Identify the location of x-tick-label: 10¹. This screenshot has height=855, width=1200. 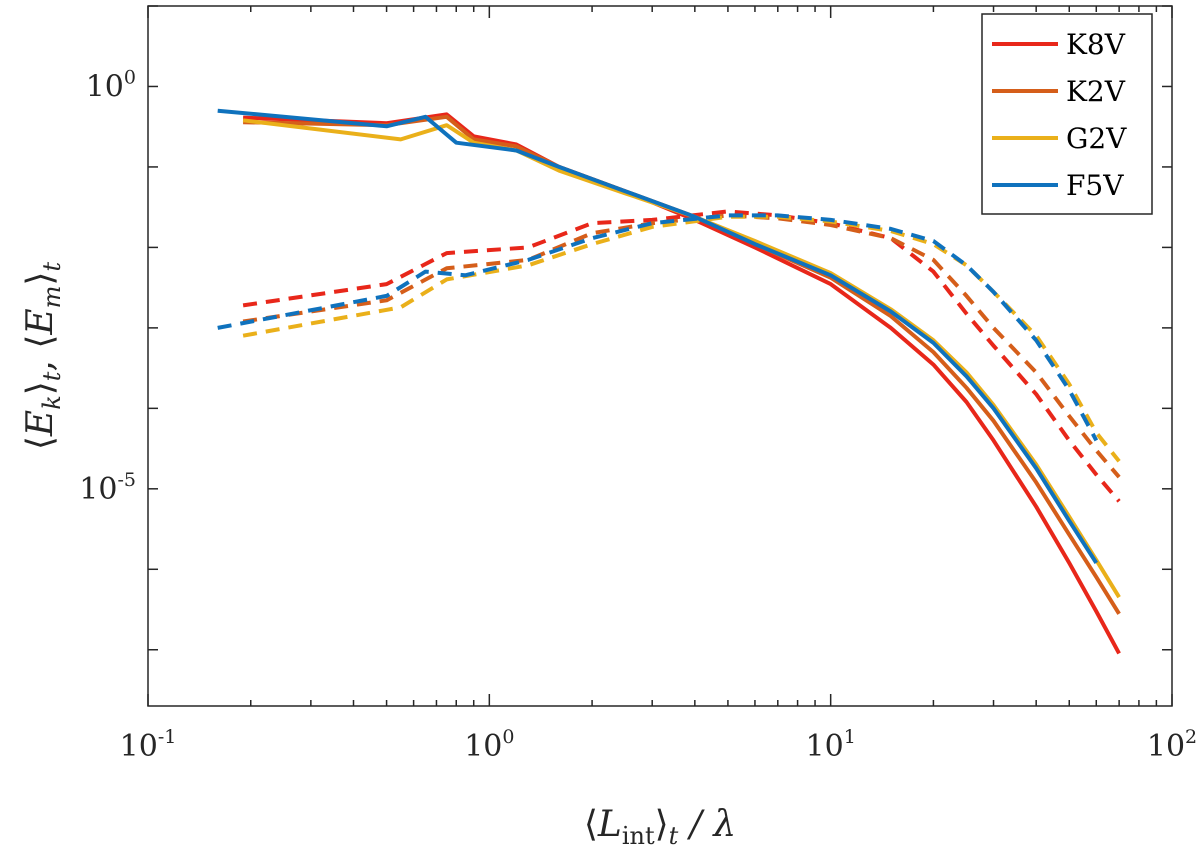
(831, 745).